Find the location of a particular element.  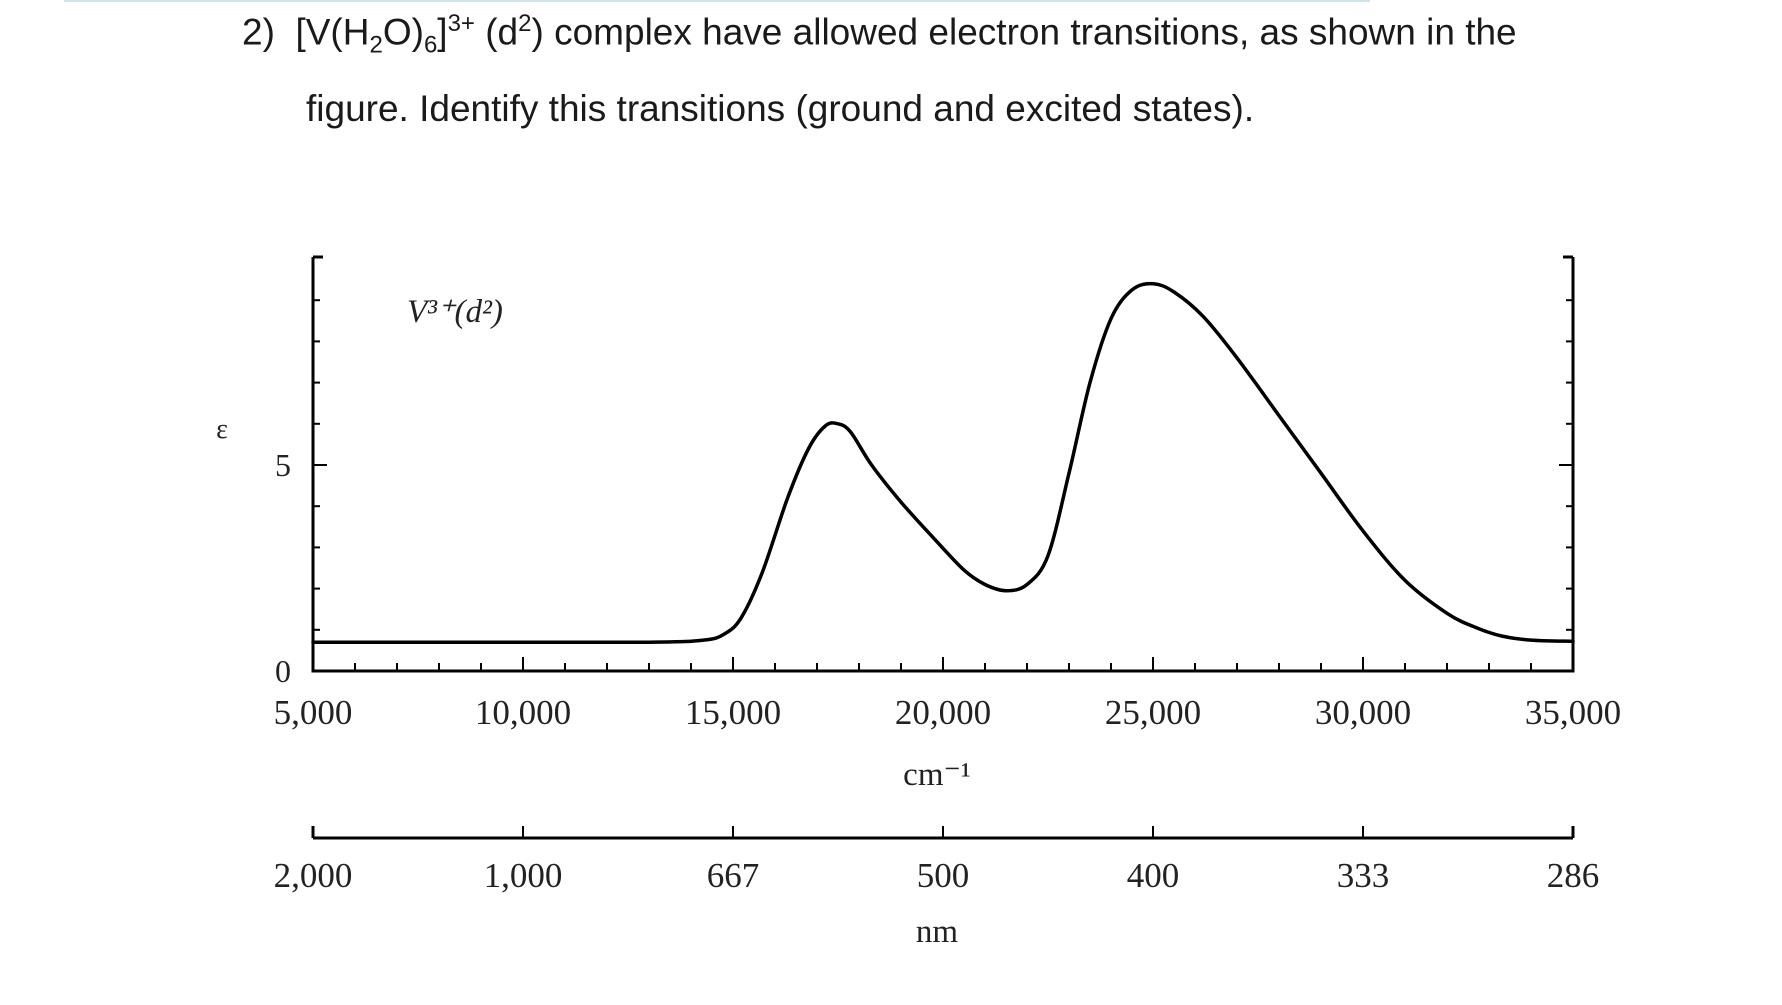

x-tick-label: 10,000 is located at coordinates (523, 712).